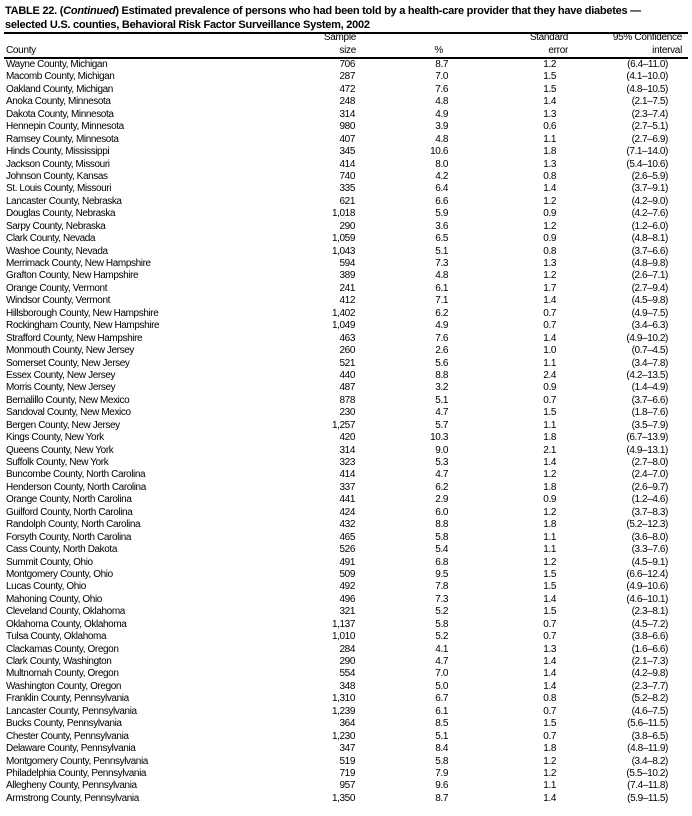 Image resolution: width=692 pixels, height=816 pixels. Describe the element at coordinates (59, 661) in the screenshot. I see `county-cell: Clark County, Washington` at that location.